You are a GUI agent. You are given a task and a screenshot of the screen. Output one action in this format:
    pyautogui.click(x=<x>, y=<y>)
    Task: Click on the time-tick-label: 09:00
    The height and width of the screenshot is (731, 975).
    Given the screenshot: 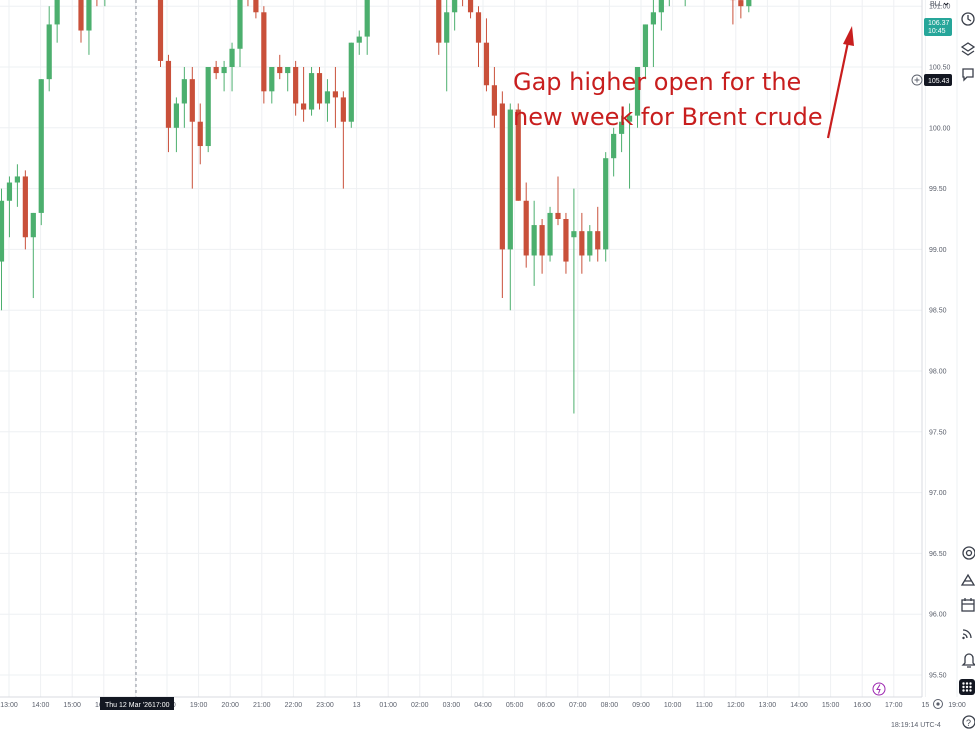 What is the action you would take?
    pyautogui.click(x=641, y=705)
    